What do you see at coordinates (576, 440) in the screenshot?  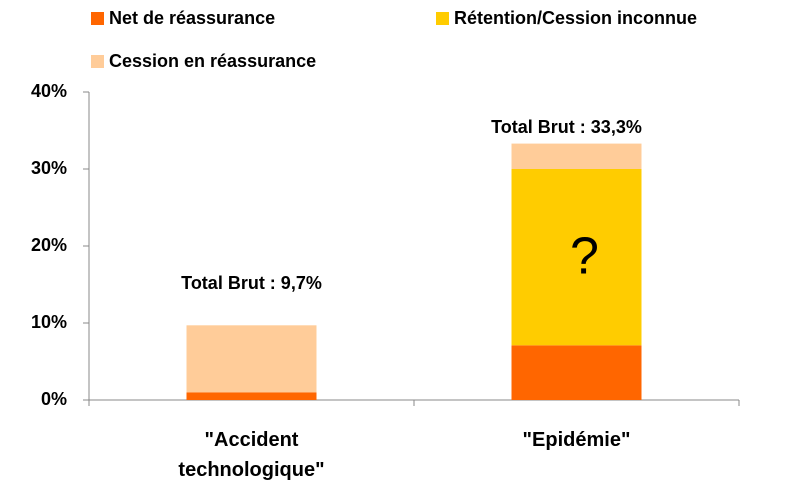 I see `x-tick-label: "Epidémie"` at bounding box center [576, 440].